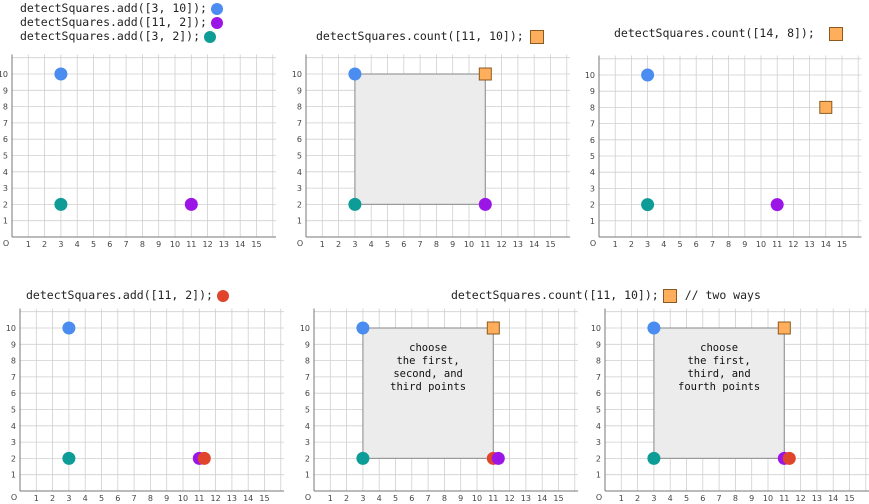 The height and width of the screenshot is (504, 869). I want to click on square-note-line: the first,, so click(718, 361).